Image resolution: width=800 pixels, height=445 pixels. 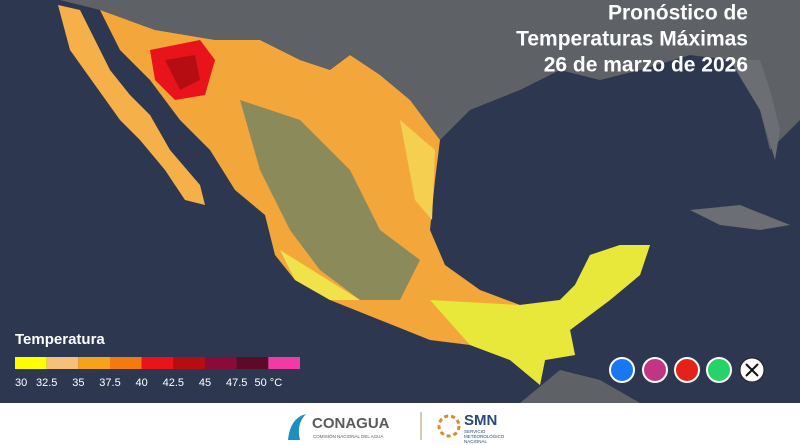 What do you see at coordinates (330, 200) in the screenshot?
I see `highlands` at bounding box center [330, 200].